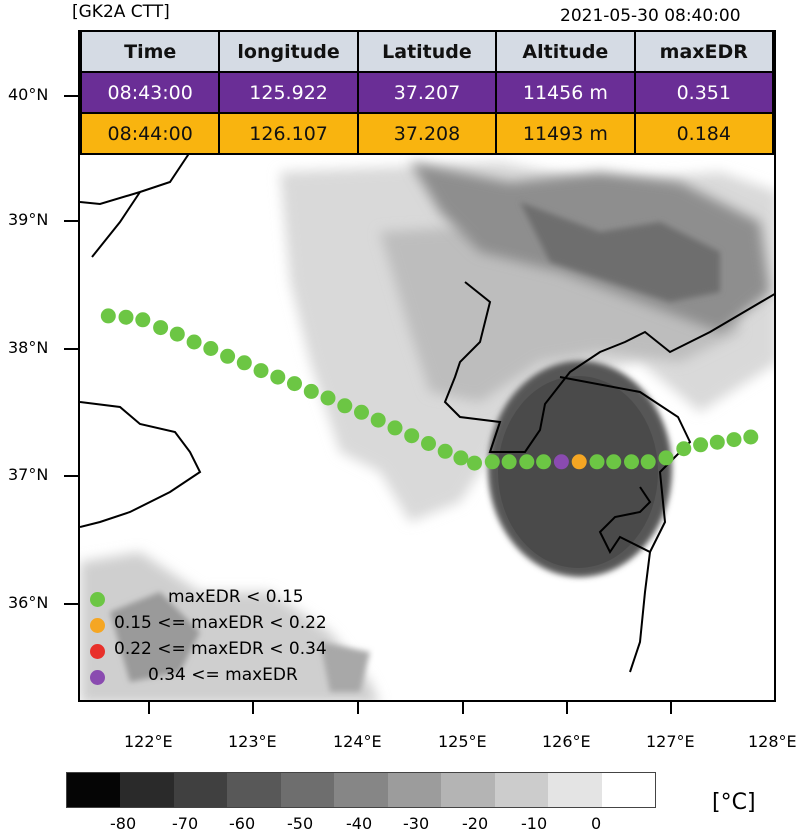  What do you see at coordinates (28, 347) in the screenshot?
I see `lat-label-38: 38°N` at bounding box center [28, 347].